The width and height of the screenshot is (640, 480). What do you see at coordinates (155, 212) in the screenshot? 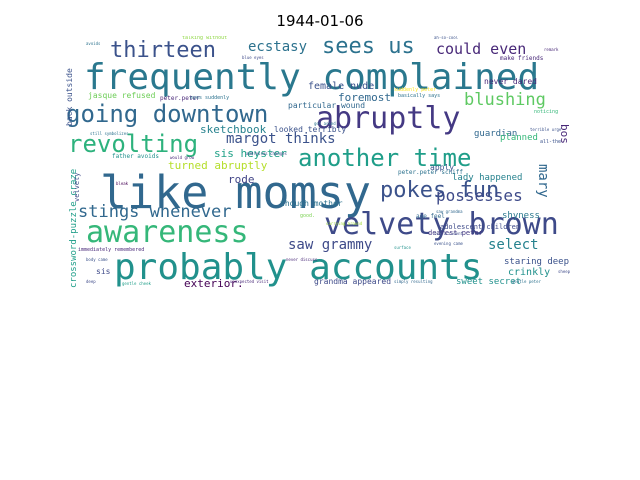
I see `cloud-word: stings whenever` at bounding box center [155, 212].